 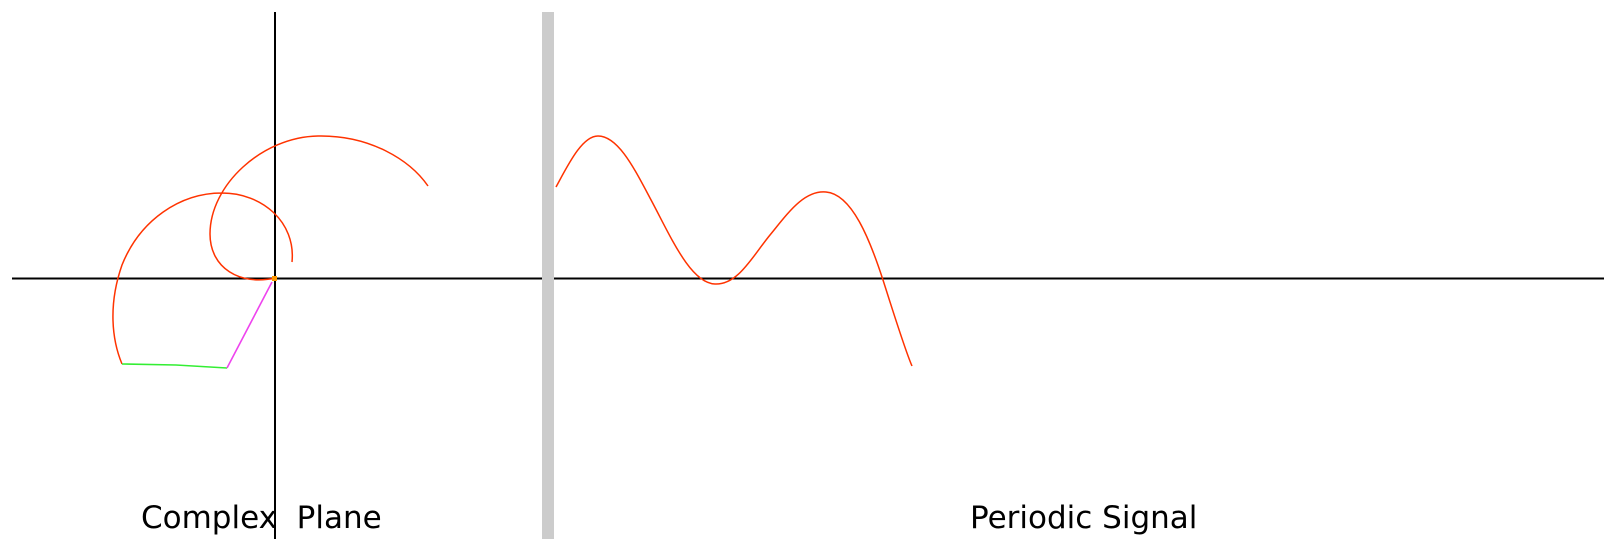 I want to click on panel-divider, so click(x=548, y=275).